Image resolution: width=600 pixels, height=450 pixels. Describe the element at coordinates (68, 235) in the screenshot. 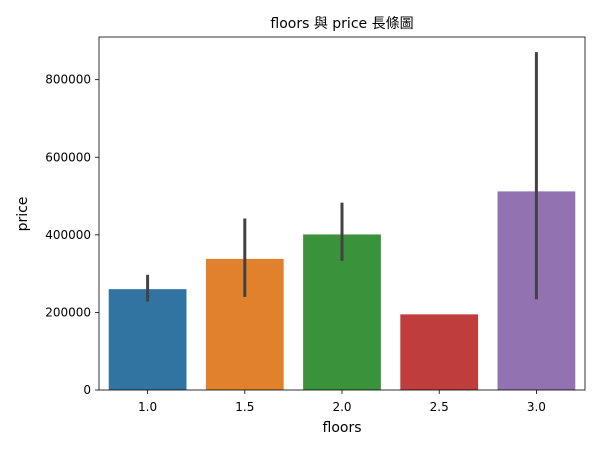

I see `y-tick-label-400000: 400000` at that location.